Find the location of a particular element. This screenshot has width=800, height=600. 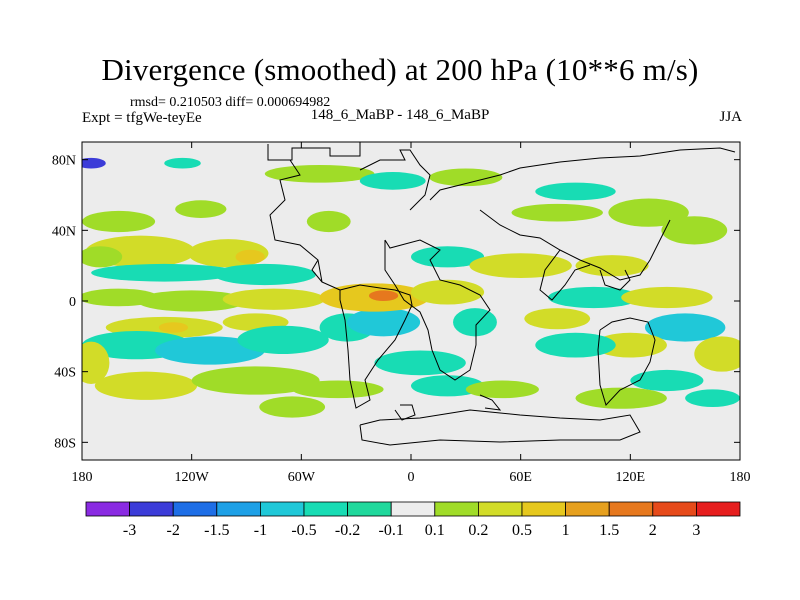

y-tick-label-0: 80N is located at coordinates (64, 161).